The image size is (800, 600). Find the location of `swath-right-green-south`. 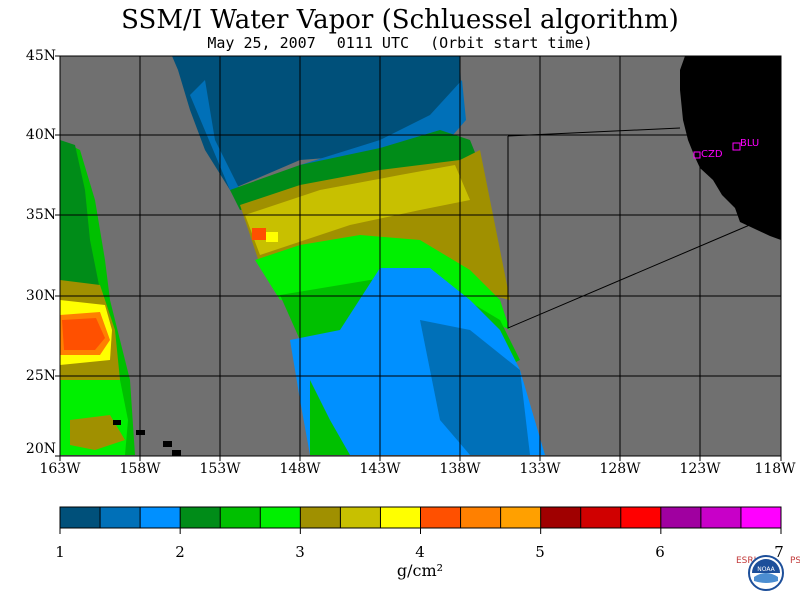

swath-right-green-south is located at coordinates (330, 417).